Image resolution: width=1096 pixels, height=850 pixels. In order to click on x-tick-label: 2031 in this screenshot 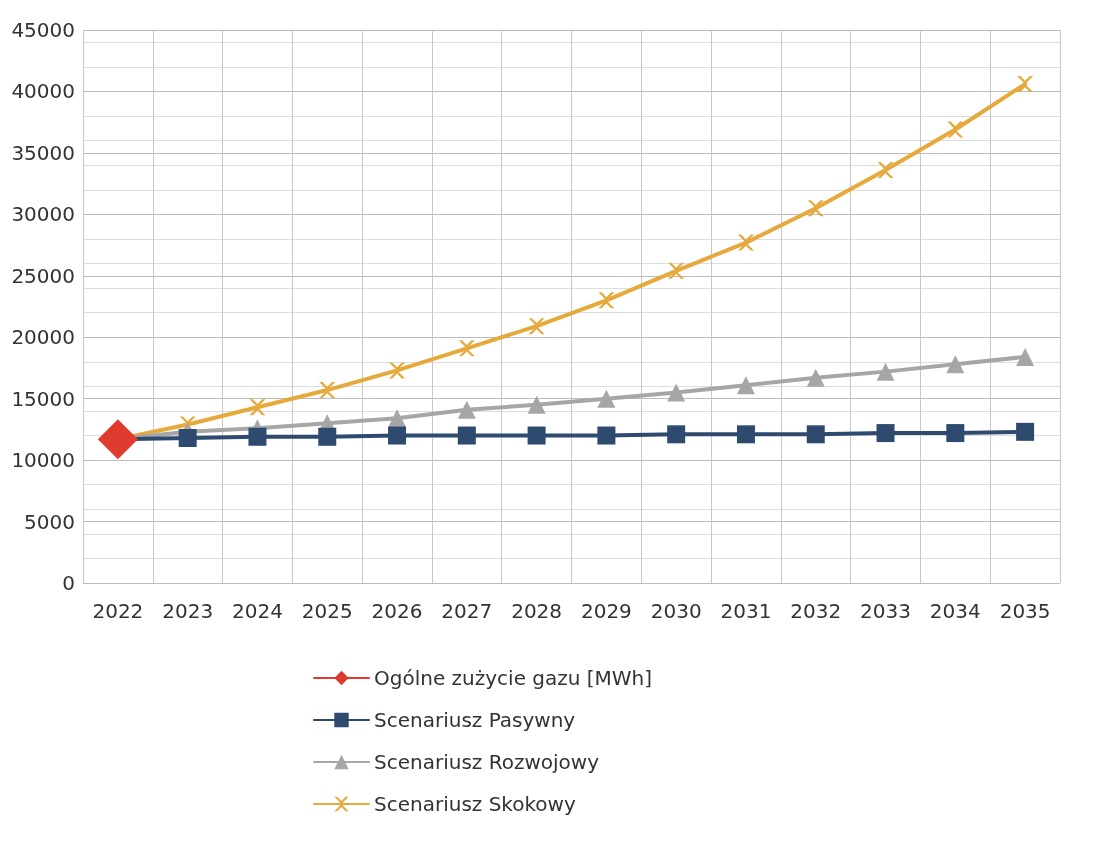, I will do `click(746, 611)`.